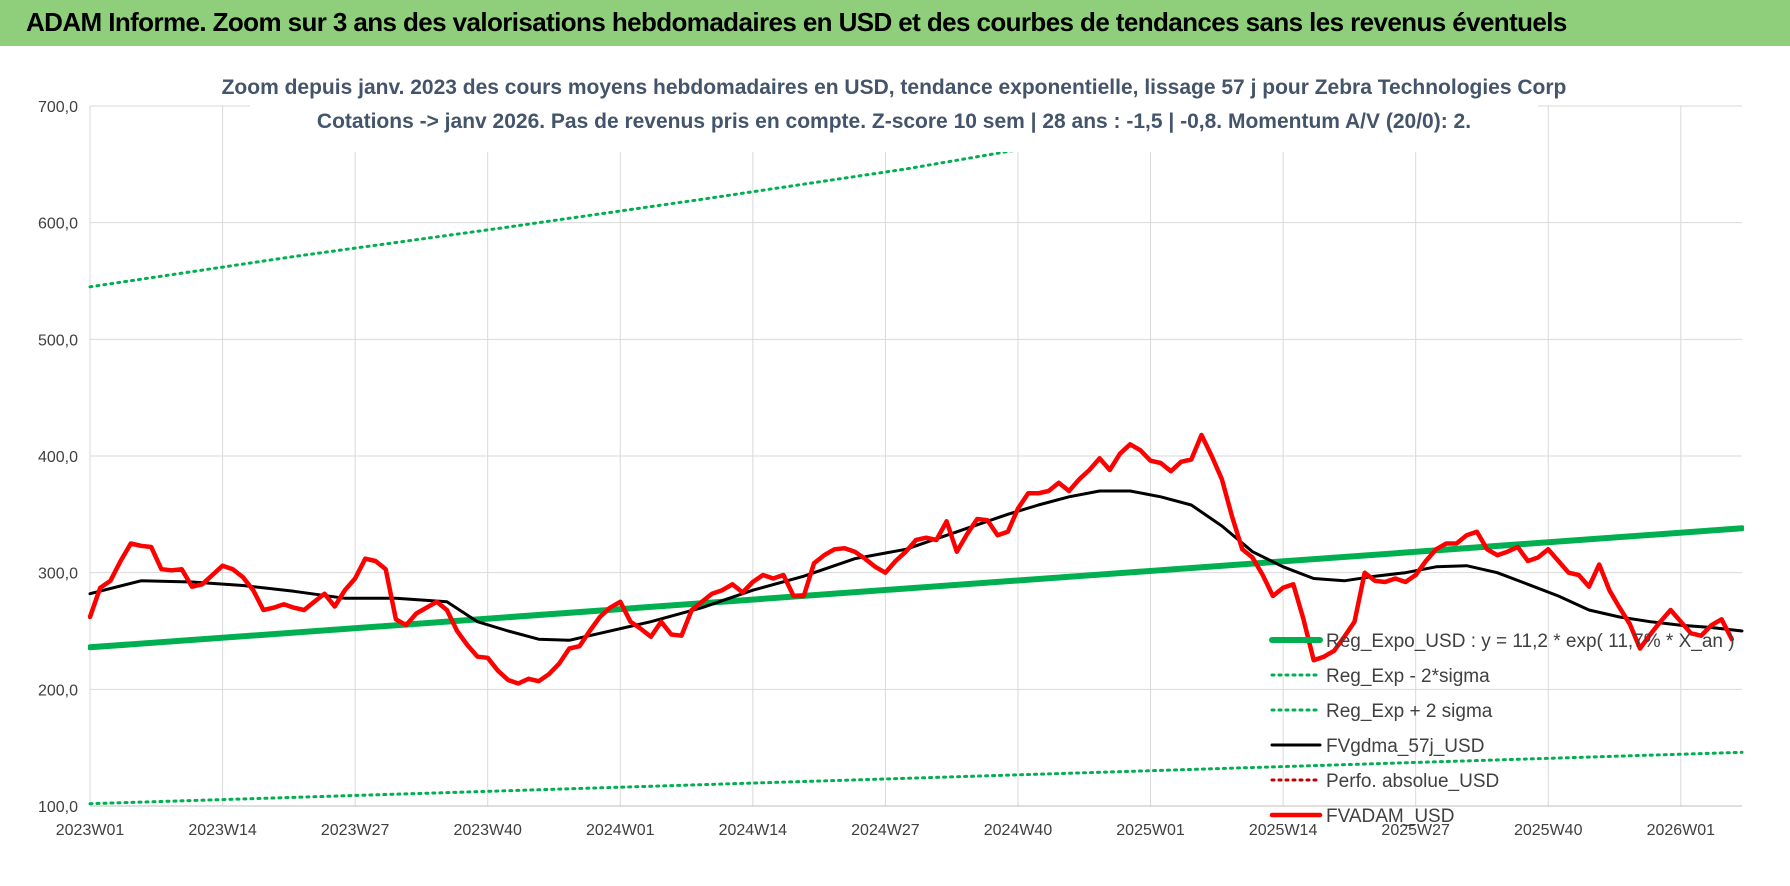  What do you see at coordinates (916, 778) in the screenshot?
I see `lower-band-series` at bounding box center [916, 778].